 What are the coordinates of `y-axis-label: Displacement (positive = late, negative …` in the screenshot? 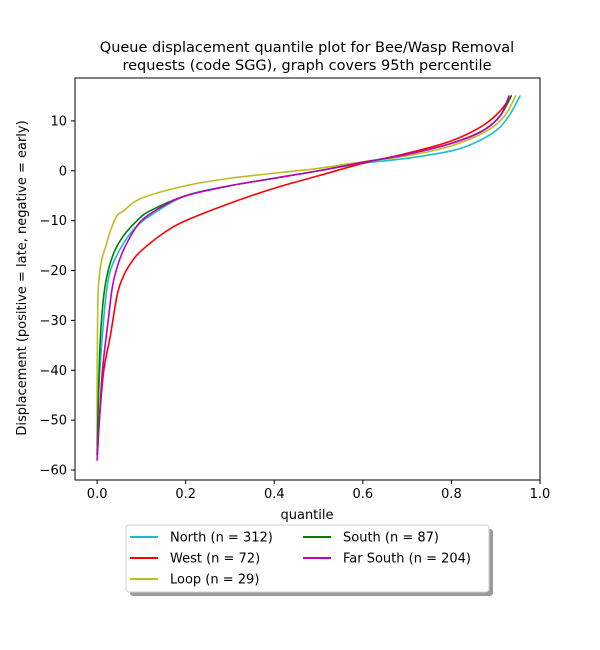 It's located at (22, 277).